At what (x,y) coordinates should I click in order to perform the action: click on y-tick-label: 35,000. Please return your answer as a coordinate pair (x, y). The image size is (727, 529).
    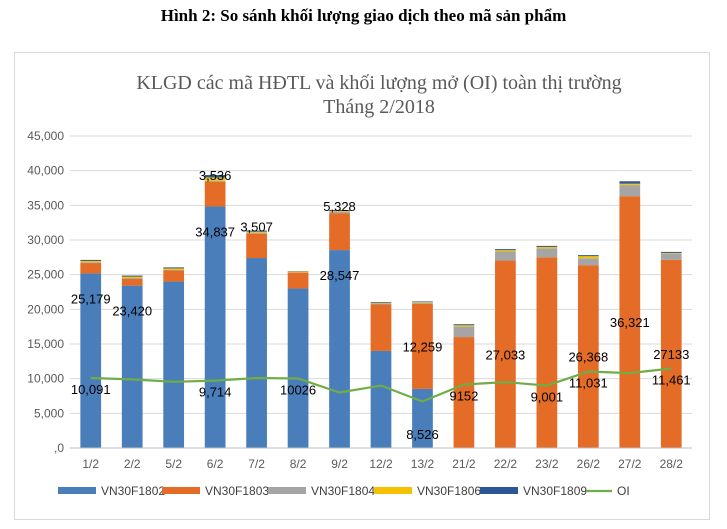
    Looking at the image, I should click on (45, 205).